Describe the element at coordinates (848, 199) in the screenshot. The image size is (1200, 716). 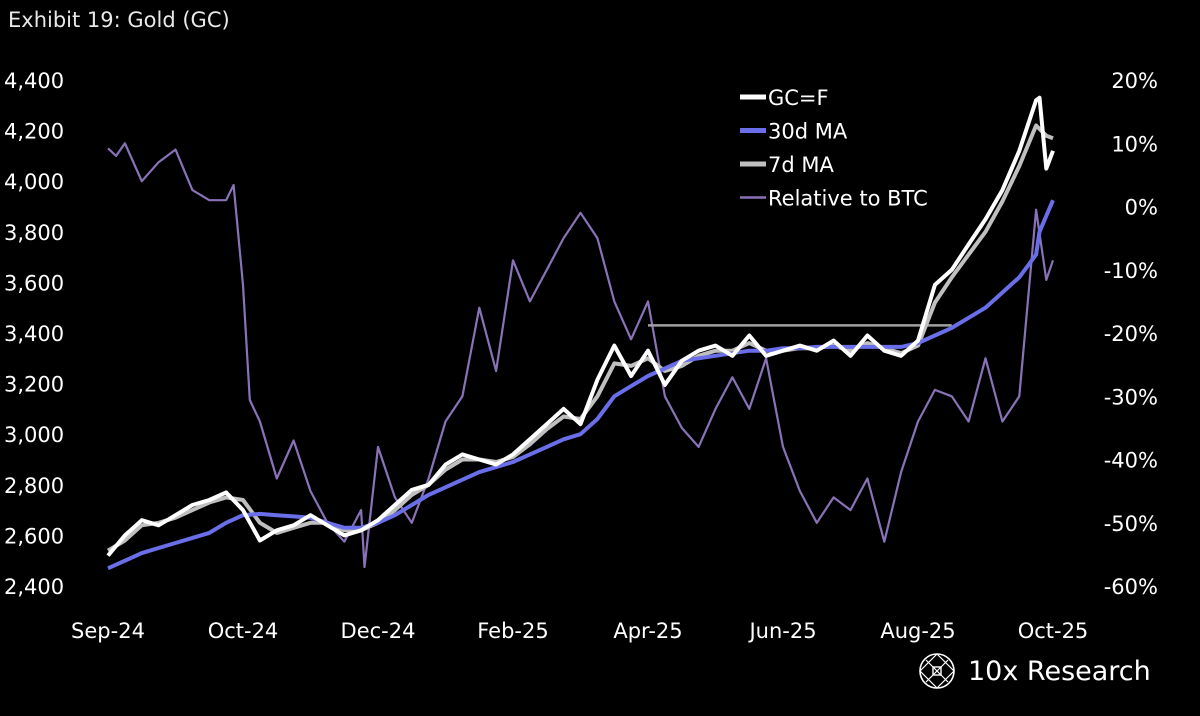
I see `legend-label: Relative to BTC` at that location.